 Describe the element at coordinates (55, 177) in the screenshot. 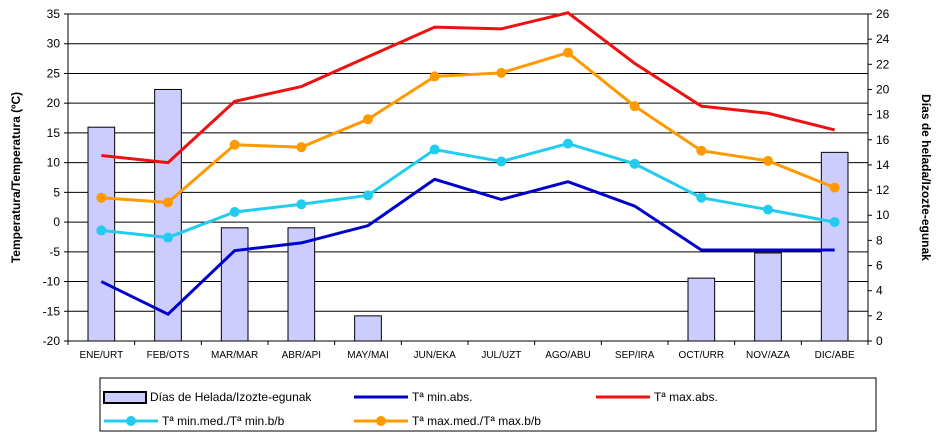

I see `left-axis-ticks: -20 -15 -10 -5 0 5 10 15 20 25 30 35` at that location.